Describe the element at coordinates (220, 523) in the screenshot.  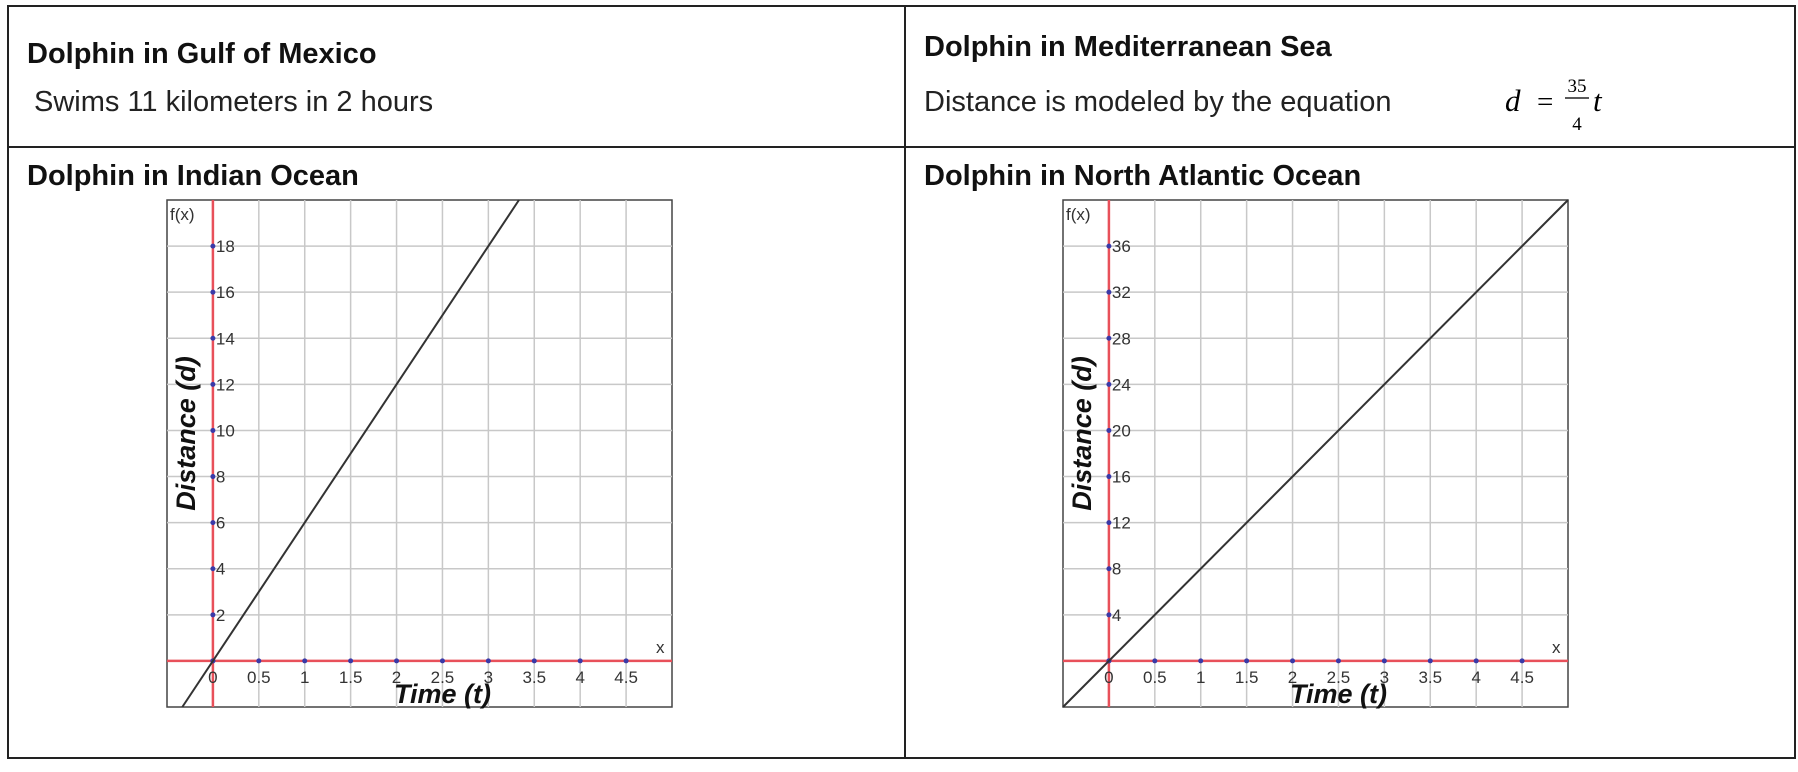
I see `y-tick-label: 6` at that location.